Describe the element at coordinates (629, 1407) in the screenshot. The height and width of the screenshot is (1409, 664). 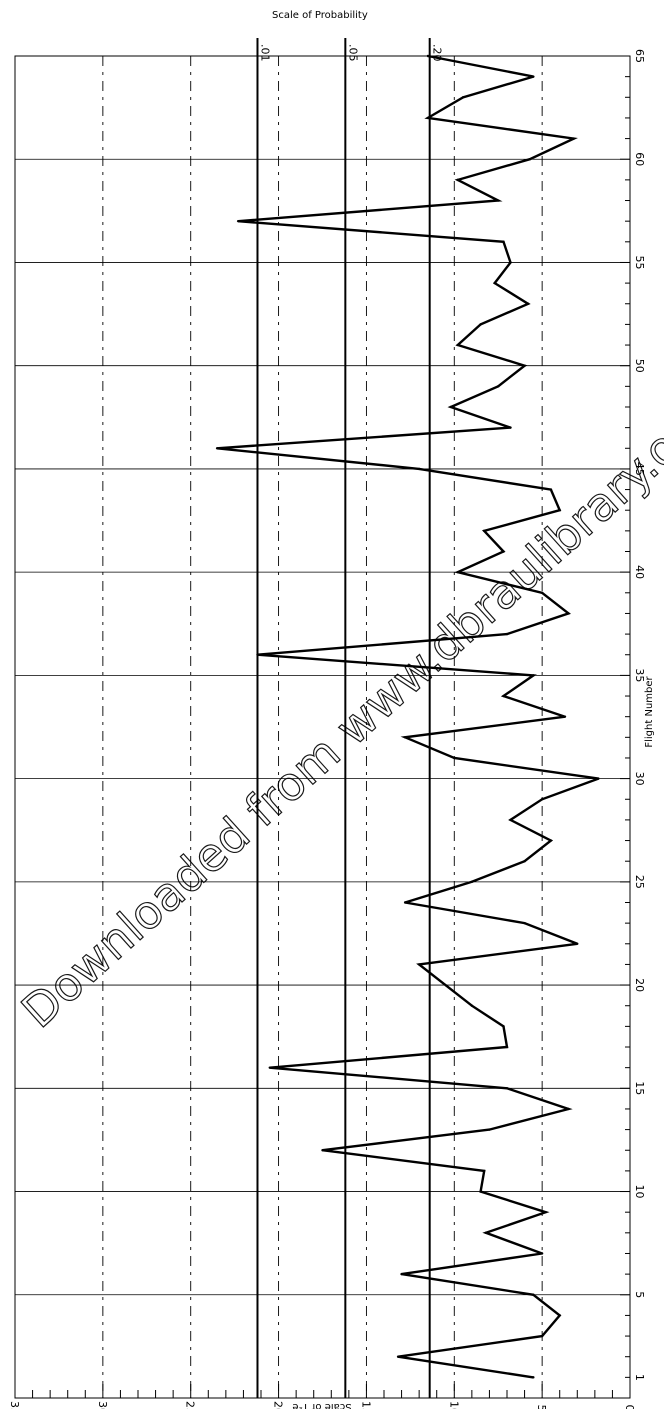
I see `t2e-tick-label: 0` at that location.